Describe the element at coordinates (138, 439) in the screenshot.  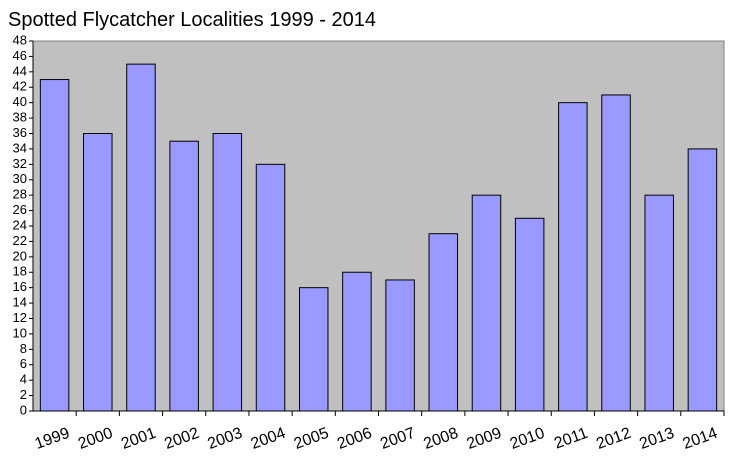
I see `x-tick-label: 2001` at that location.